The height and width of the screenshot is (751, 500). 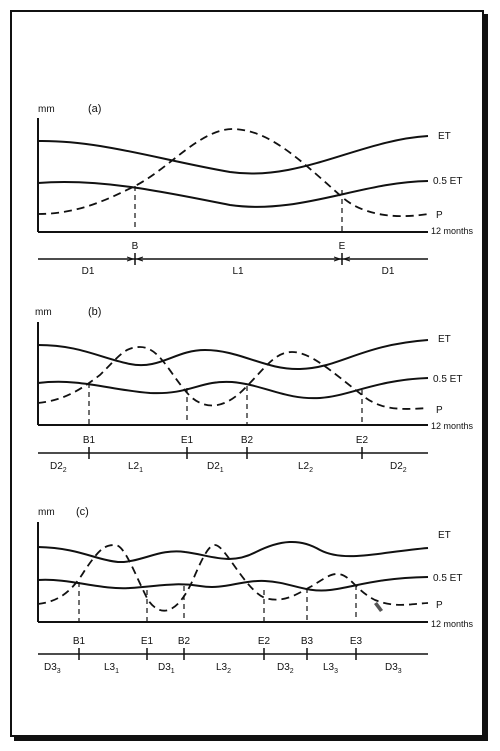 What do you see at coordinates (378, 607) in the screenshot?
I see `pencil-mark` at bounding box center [378, 607].